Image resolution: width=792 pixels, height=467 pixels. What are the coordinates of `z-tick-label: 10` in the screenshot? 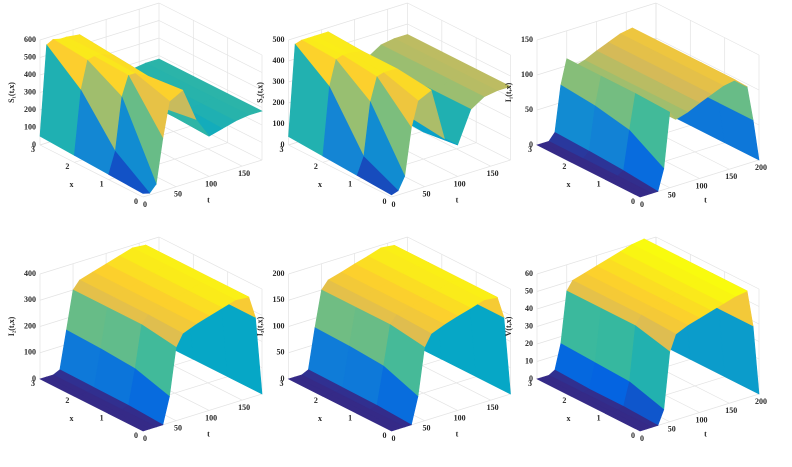 It's located at (529, 360).